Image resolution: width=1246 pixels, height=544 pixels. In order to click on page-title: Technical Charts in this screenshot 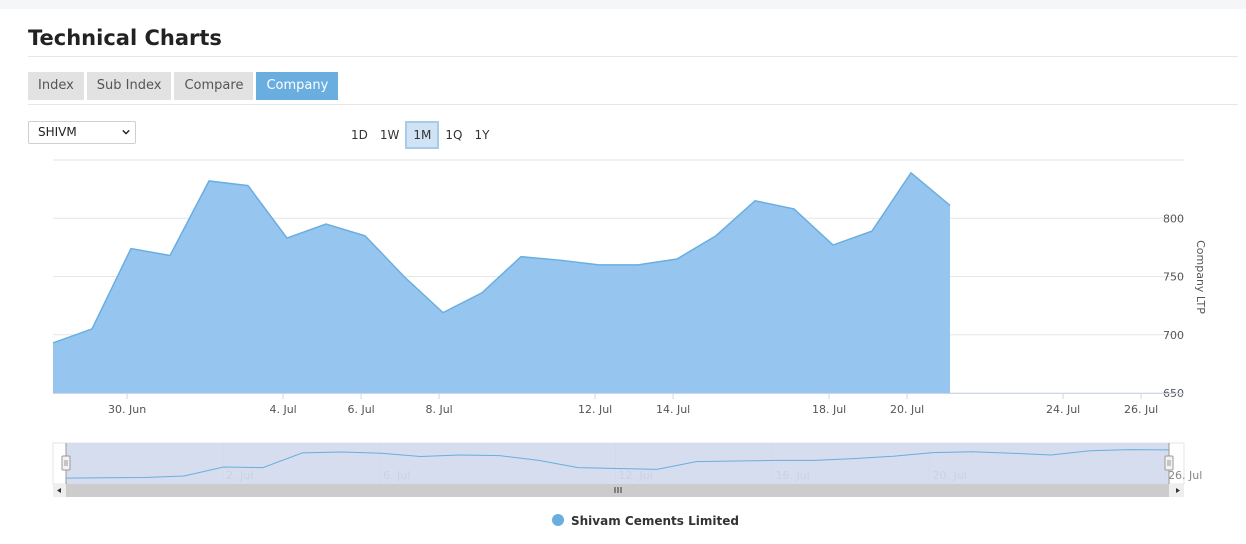, I will do `click(125, 38)`.